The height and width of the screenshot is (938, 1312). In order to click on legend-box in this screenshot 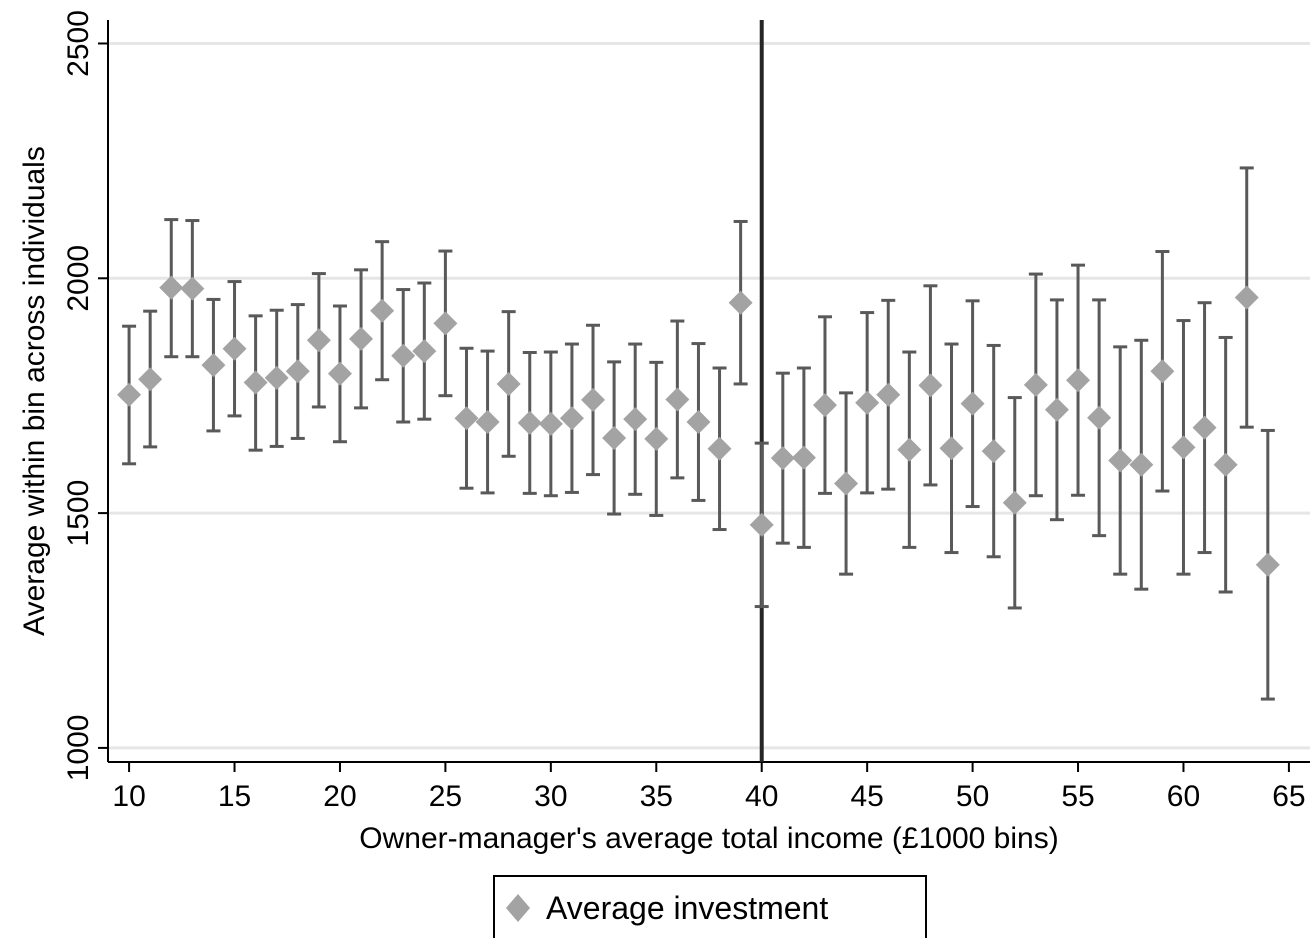, I will do `click(710, 906)`.